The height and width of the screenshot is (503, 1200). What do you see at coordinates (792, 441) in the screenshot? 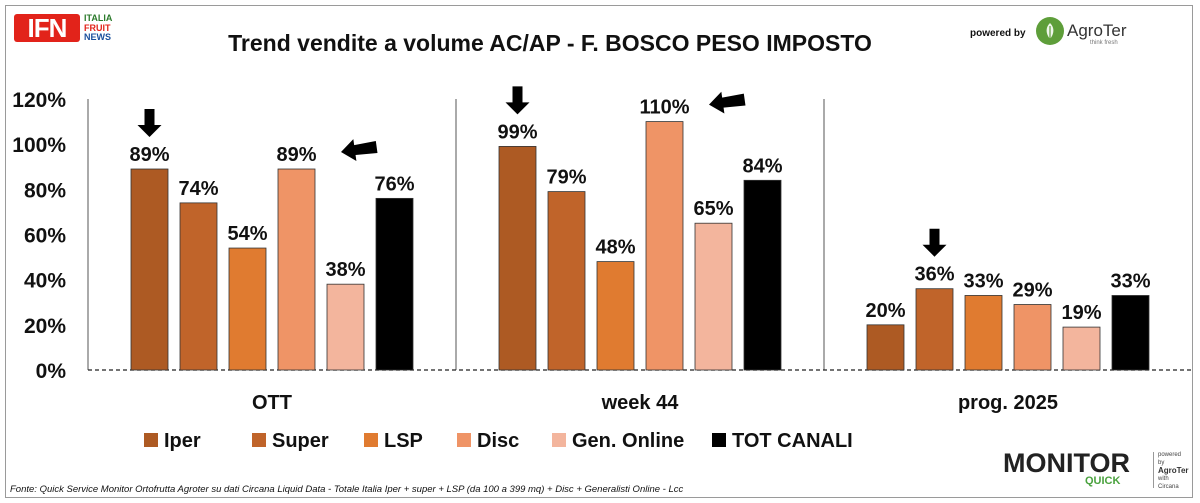
I see `legend-label: TOT CANALI` at bounding box center [792, 441].